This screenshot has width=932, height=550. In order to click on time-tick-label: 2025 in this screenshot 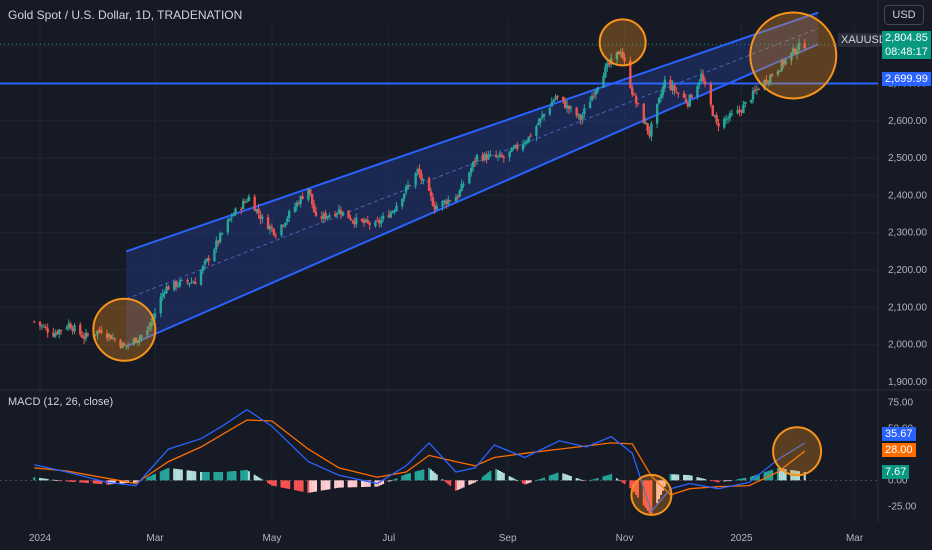, I will do `click(741, 538)`.